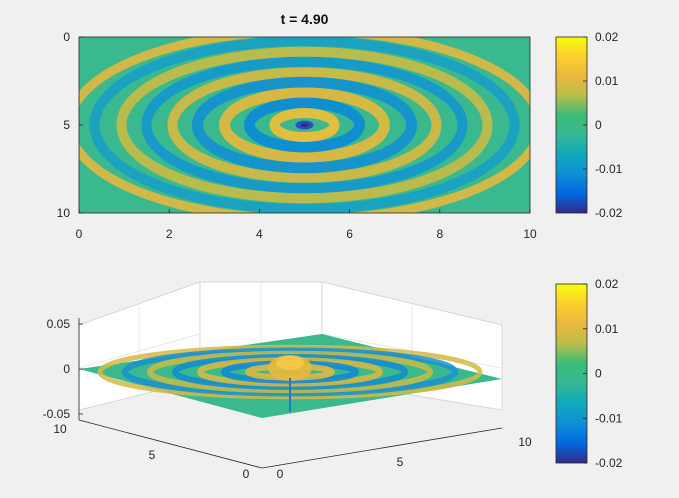 The image size is (679, 498). What do you see at coordinates (280, 474) in the screenshot?
I see `surface-xtick: 0` at bounding box center [280, 474].